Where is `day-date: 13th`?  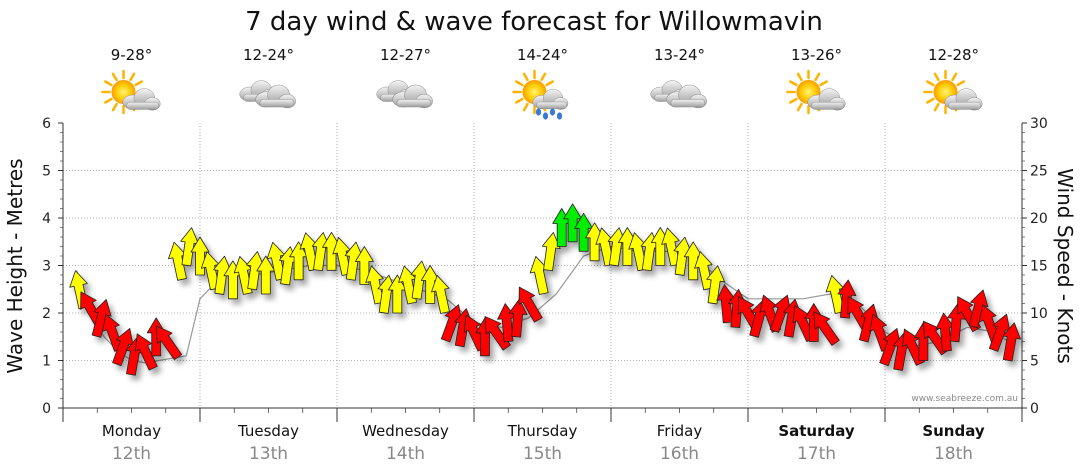 day-date: 13th is located at coordinates (268, 454).